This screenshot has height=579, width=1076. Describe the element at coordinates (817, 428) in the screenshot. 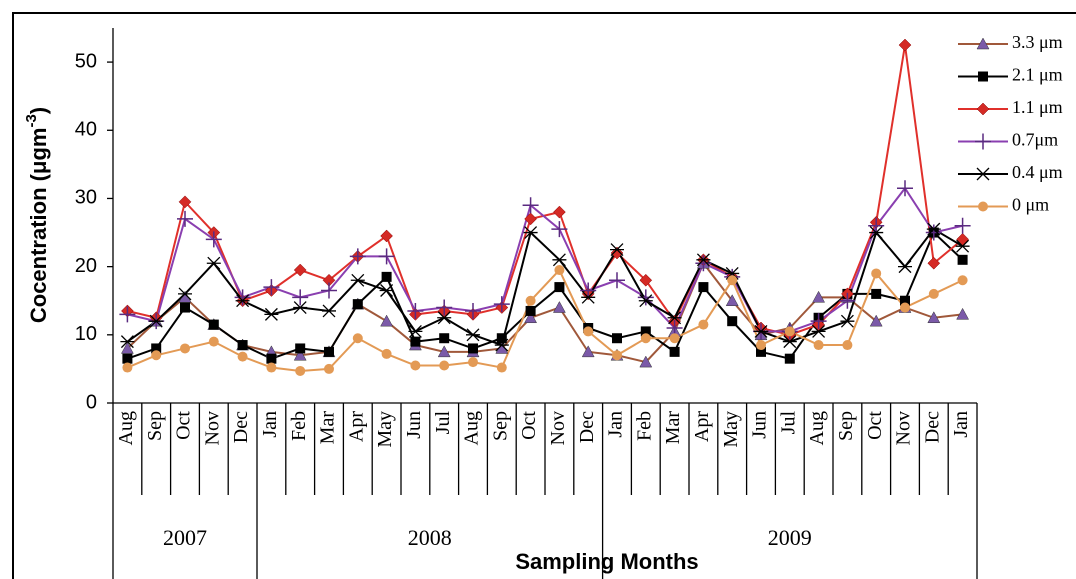

I see `x-tick-label: Aug` at that location.